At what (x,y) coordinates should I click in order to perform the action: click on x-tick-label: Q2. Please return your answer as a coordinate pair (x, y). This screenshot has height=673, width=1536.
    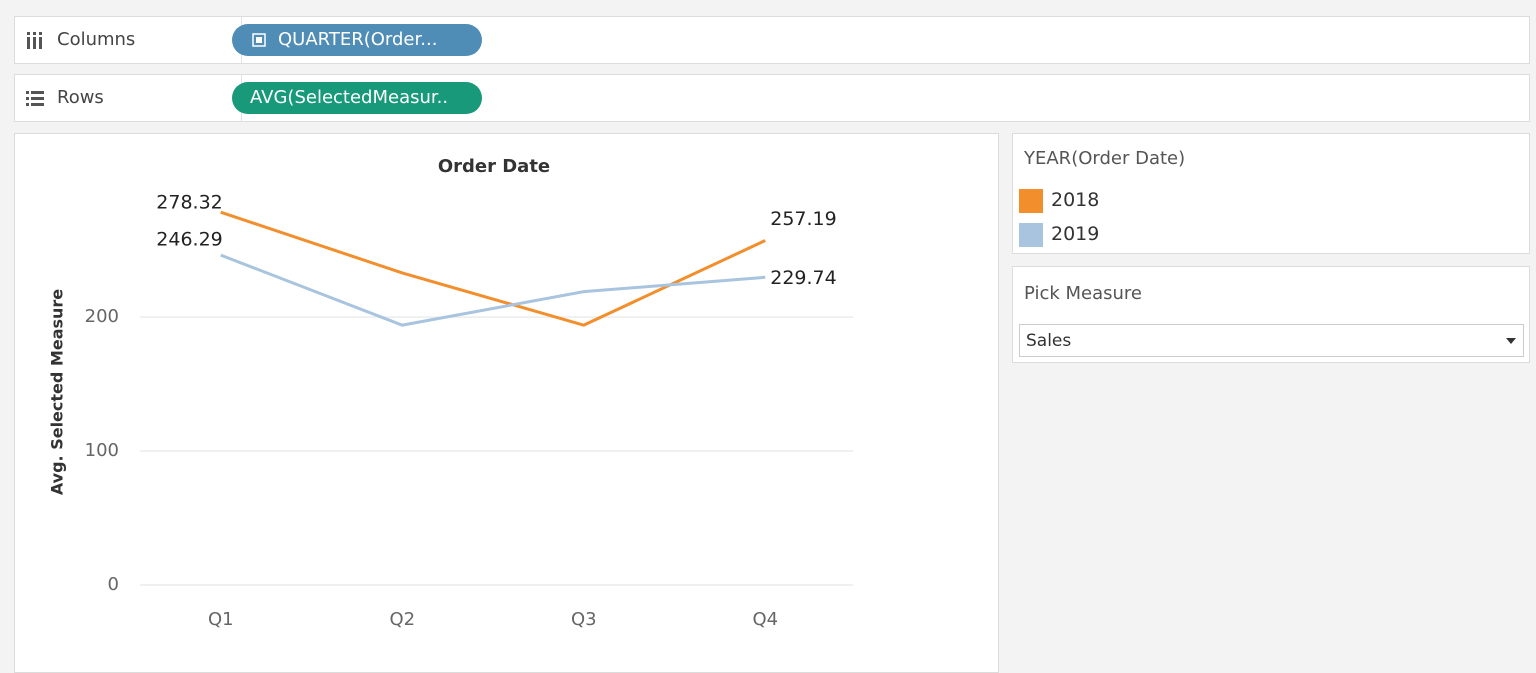
    Looking at the image, I should click on (402, 619).